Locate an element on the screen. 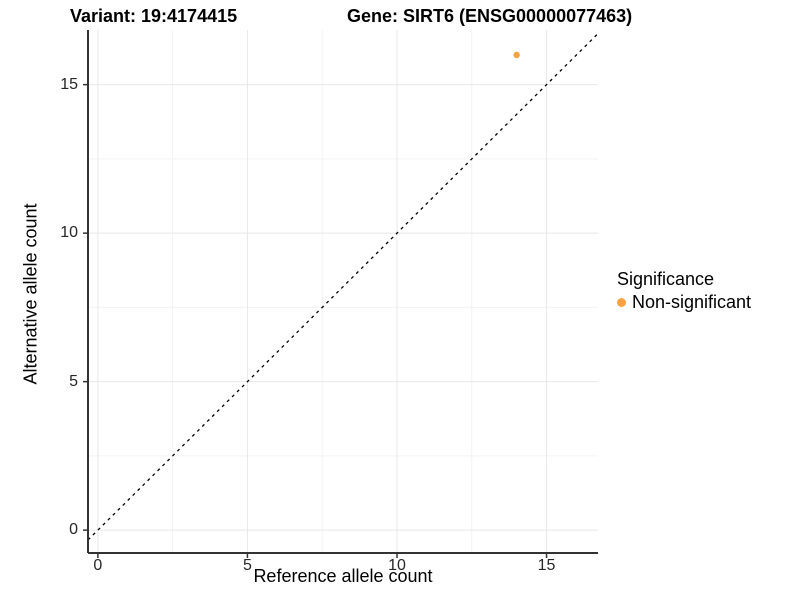 The image size is (800, 600). x-axis-label: Reference allele count is located at coordinates (343, 576).